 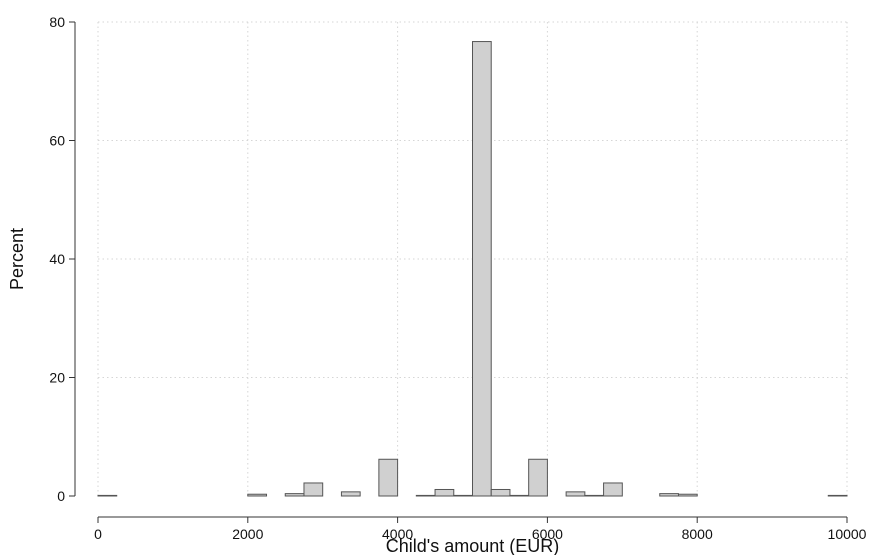 I want to click on y-tick-label: 80, so click(x=57, y=22).